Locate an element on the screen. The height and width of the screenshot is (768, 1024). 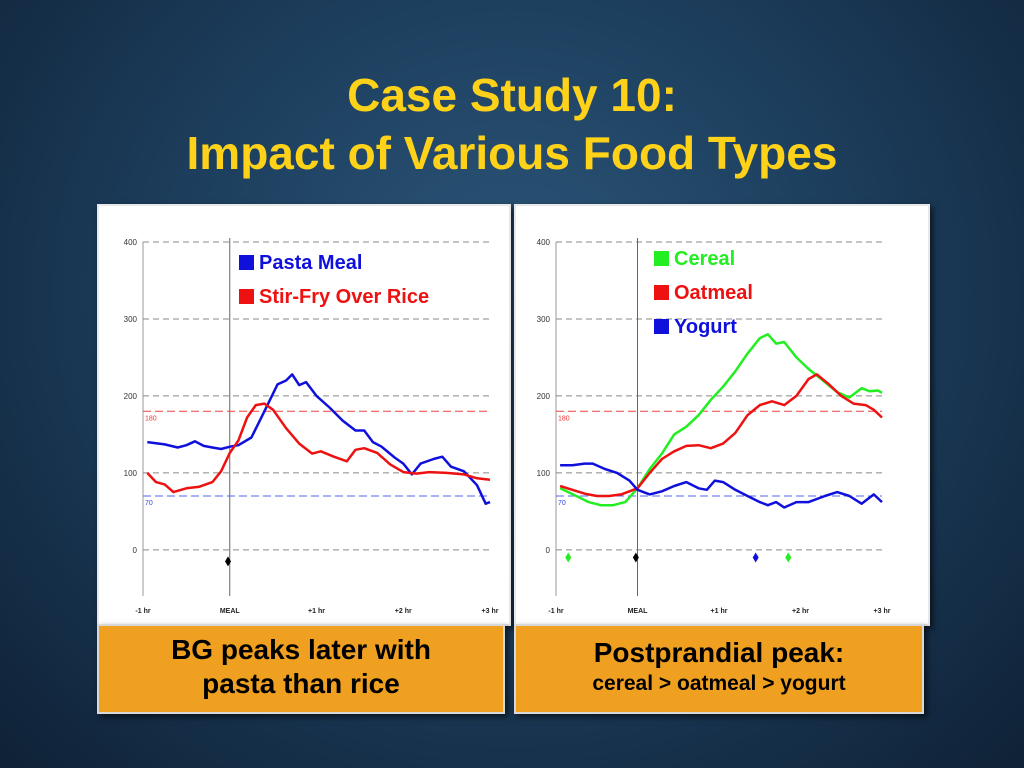
legend-label: Pasta Meal is located at coordinates (310, 263).